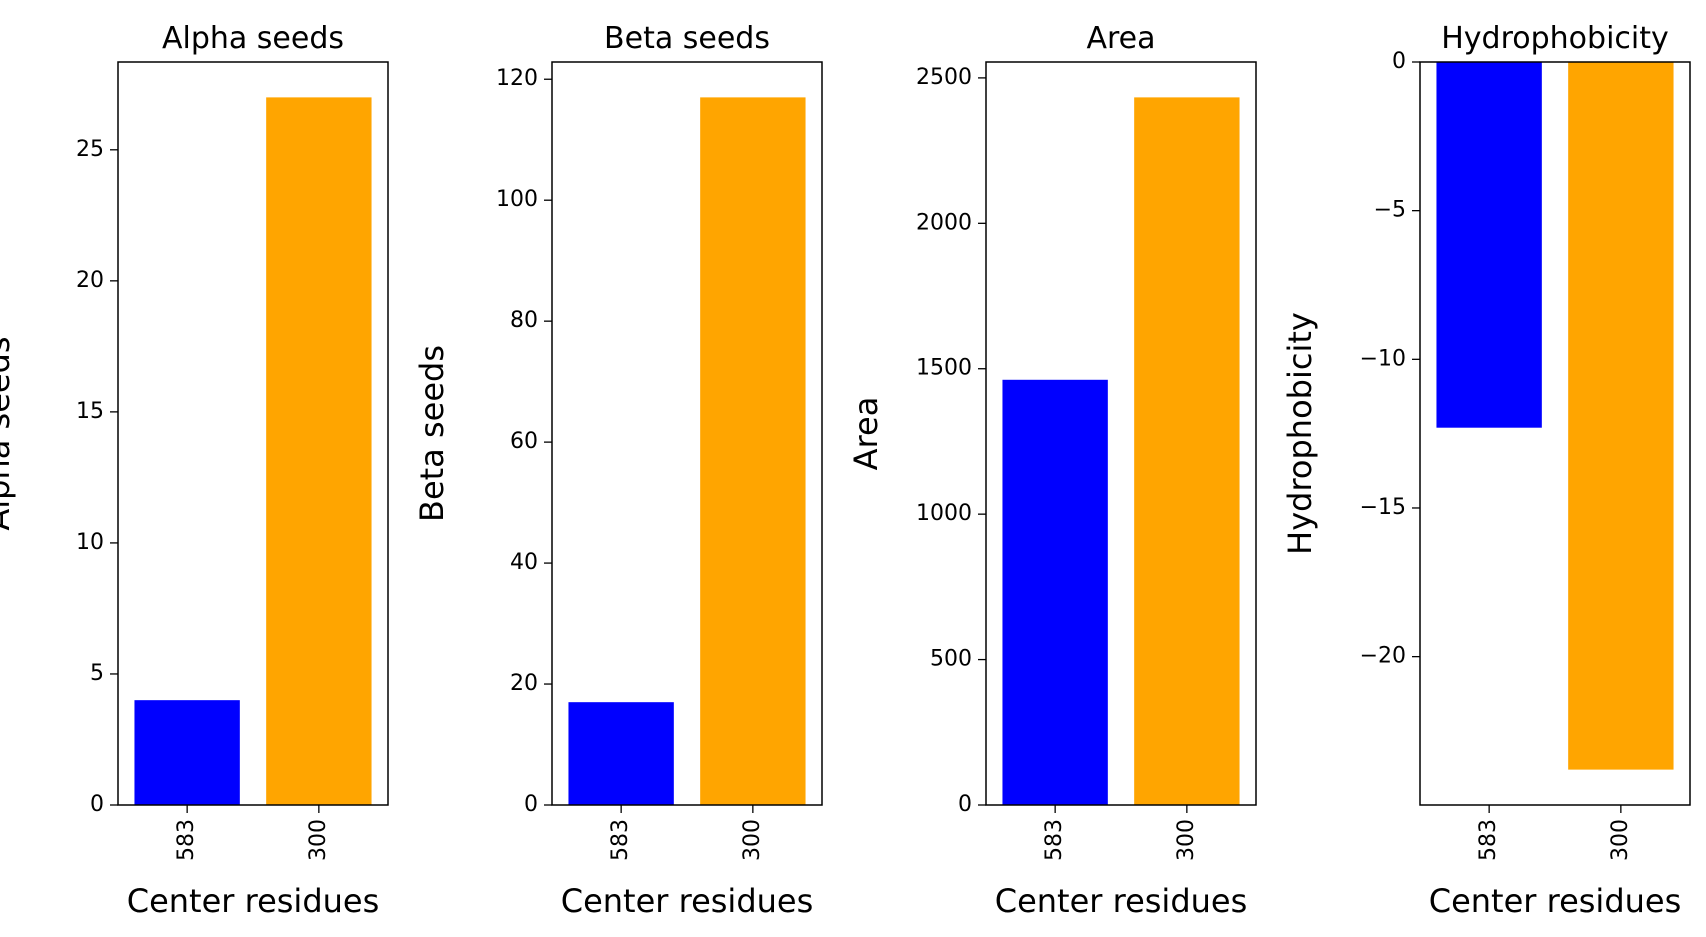 This screenshot has height=937, width=1706. I want to click on chart-title: Hydrophobicity, so click(1555, 38).